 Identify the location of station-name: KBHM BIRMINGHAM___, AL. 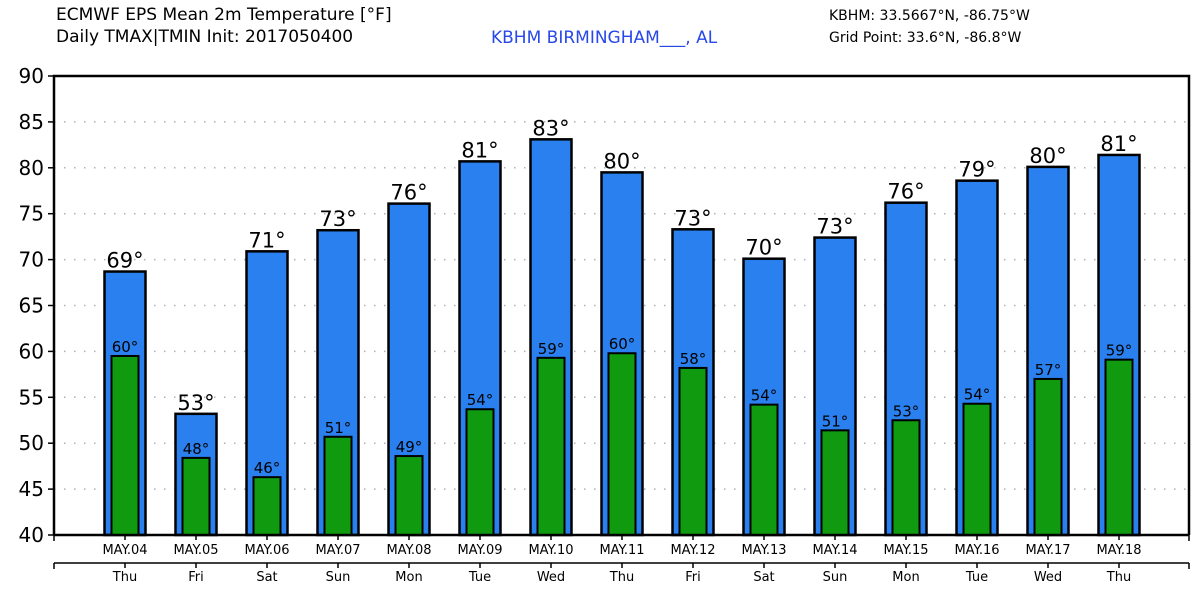
(604, 38).